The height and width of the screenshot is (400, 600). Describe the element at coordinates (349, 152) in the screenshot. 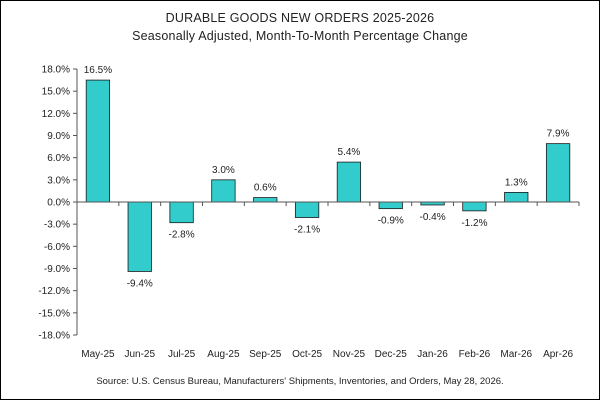

I see `data-label: 5.4%` at that location.